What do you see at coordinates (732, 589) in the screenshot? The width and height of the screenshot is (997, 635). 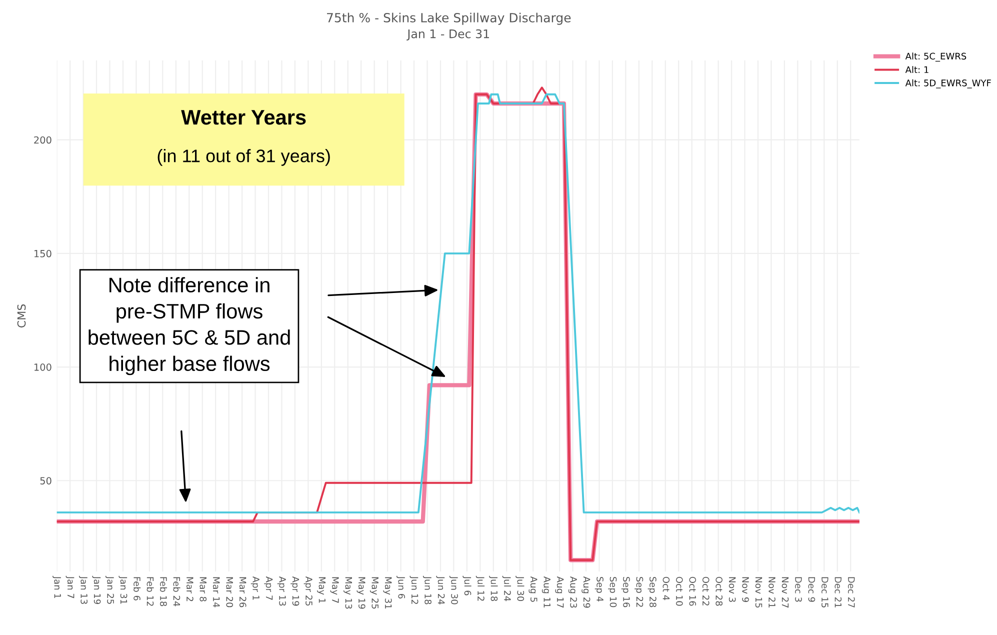 I see `x-tick-label: Nov 3` at bounding box center [732, 589].